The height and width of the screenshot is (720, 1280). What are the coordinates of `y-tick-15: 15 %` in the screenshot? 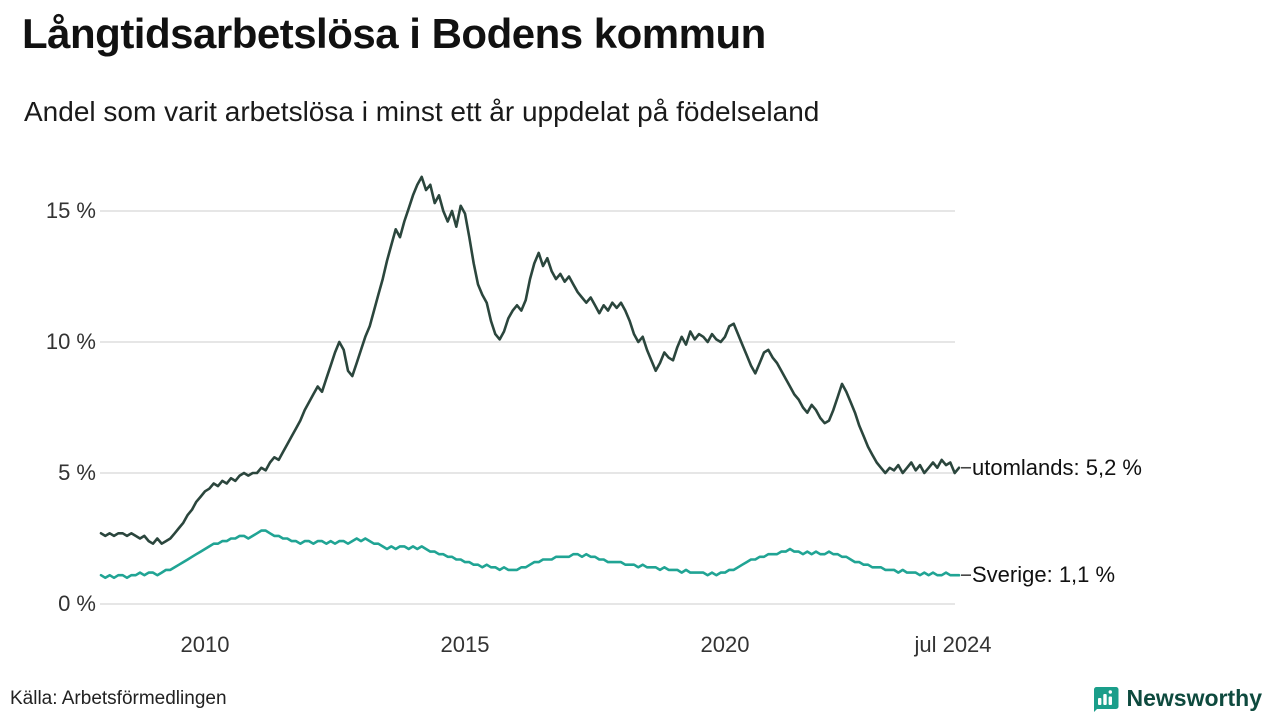 It's located at (70, 210).